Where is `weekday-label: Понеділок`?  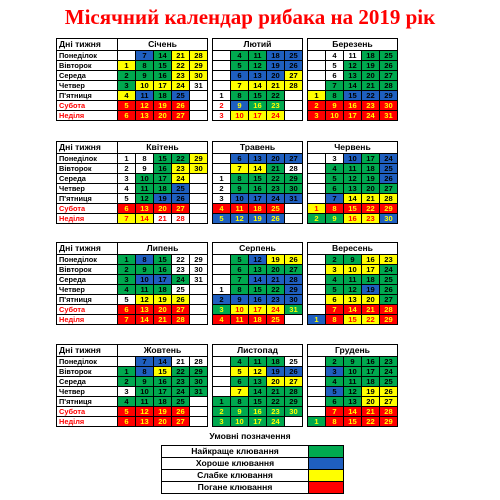
weekday-label: Понеділок is located at coordinates (87, 55).